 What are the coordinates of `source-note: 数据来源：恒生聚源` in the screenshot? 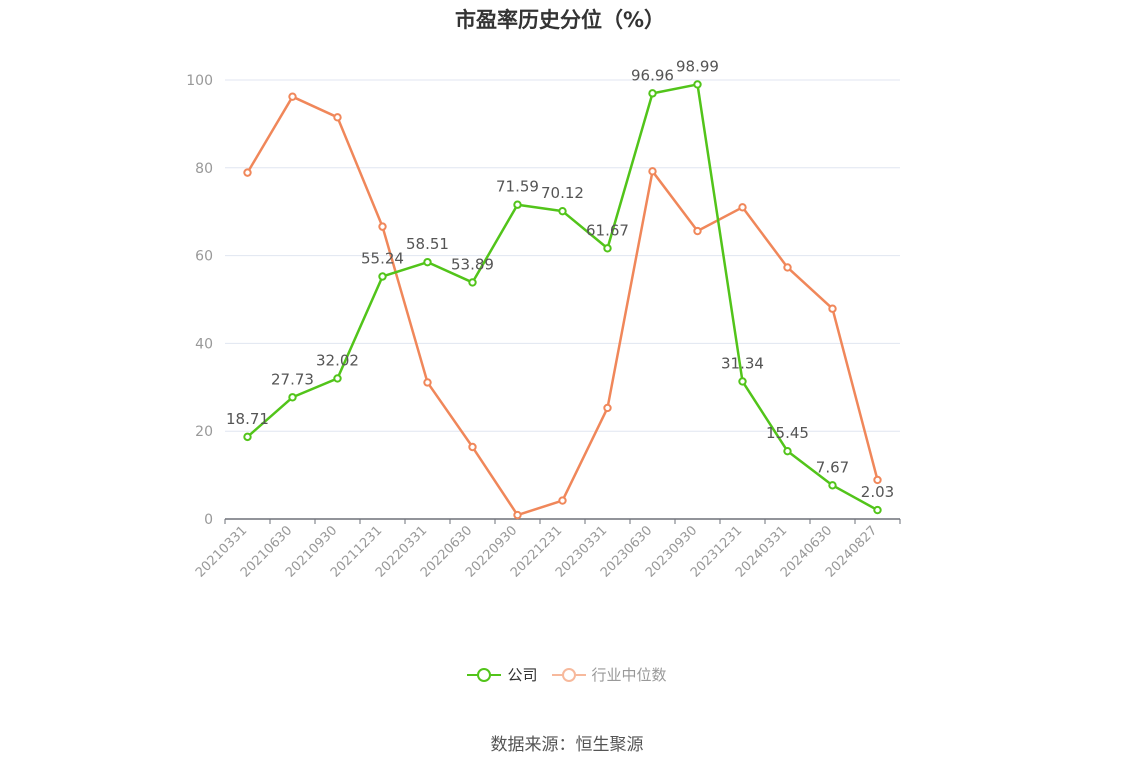 It's located at (567, 745).